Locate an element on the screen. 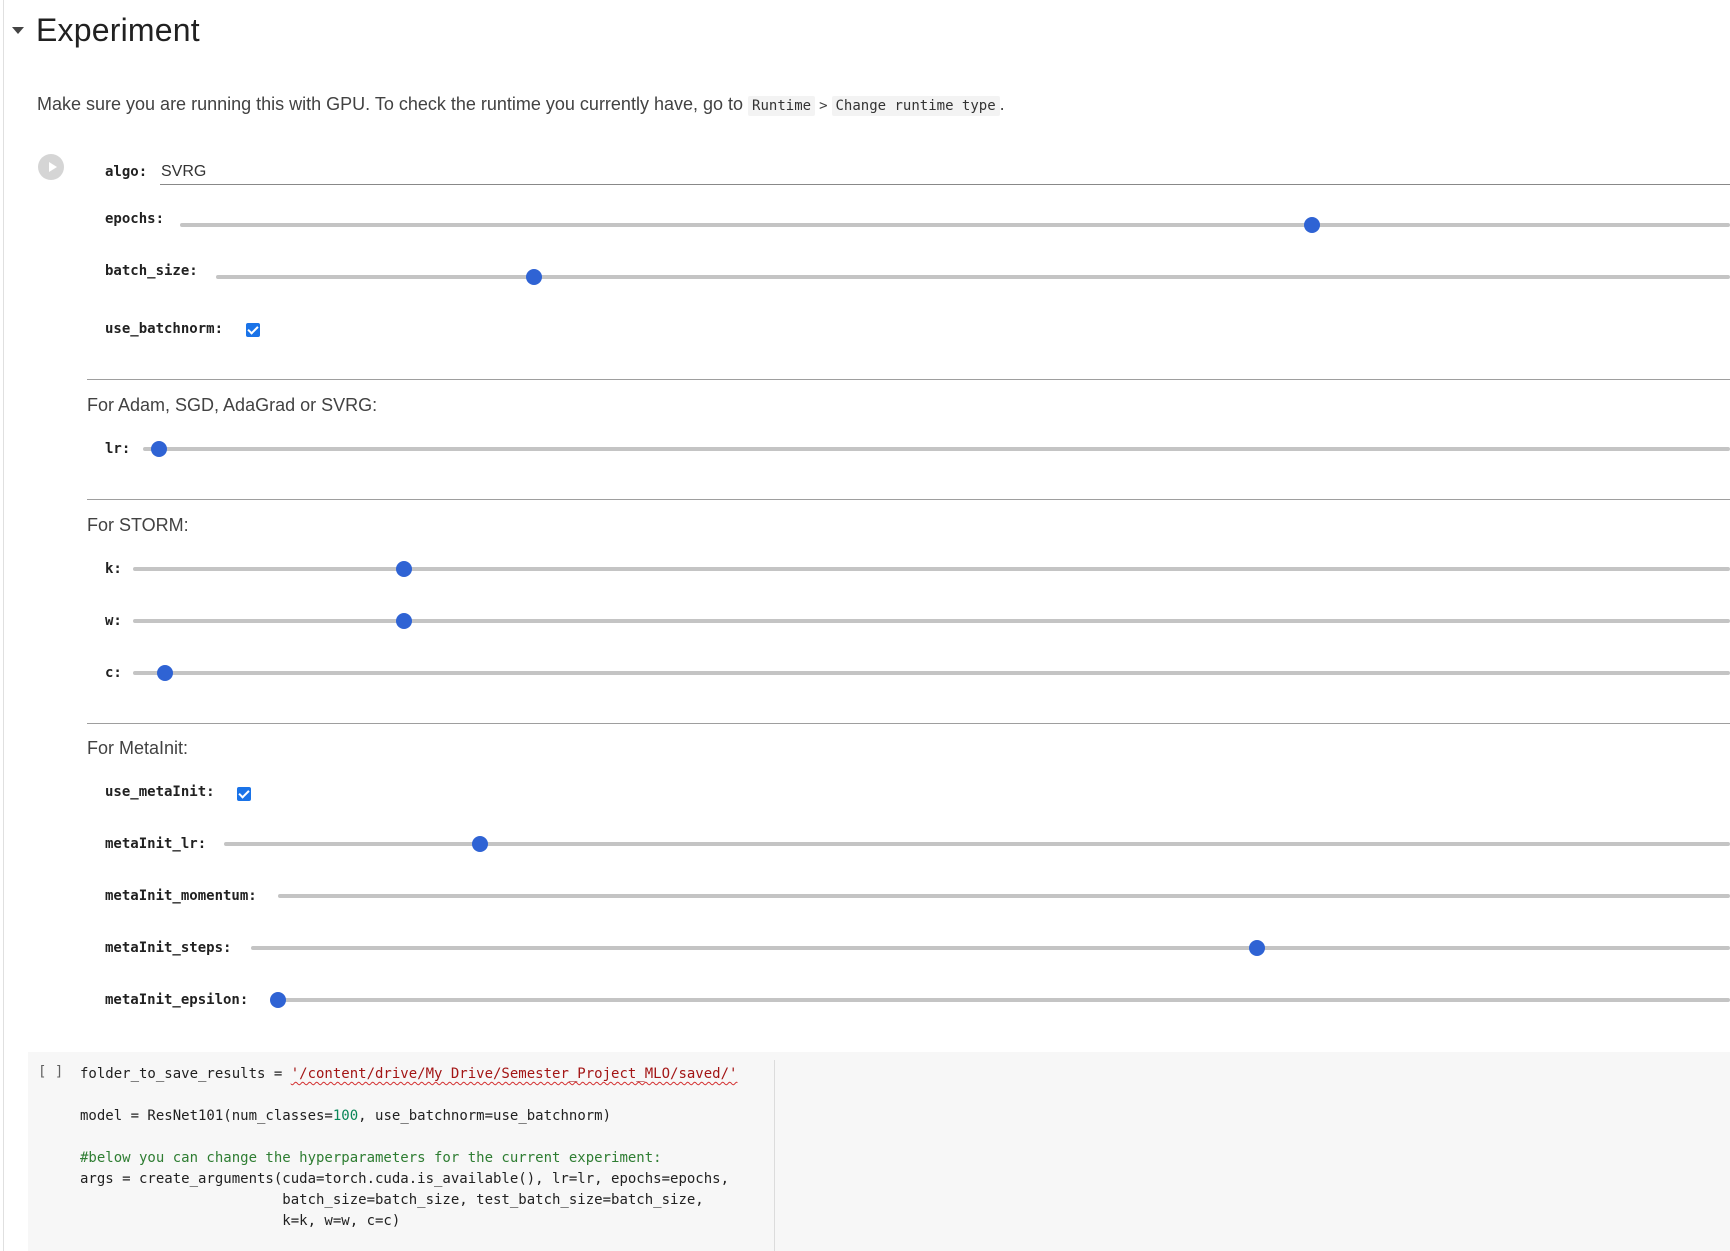  use-metainit-label: use_metaInit: is located at coordinates (160, 792).